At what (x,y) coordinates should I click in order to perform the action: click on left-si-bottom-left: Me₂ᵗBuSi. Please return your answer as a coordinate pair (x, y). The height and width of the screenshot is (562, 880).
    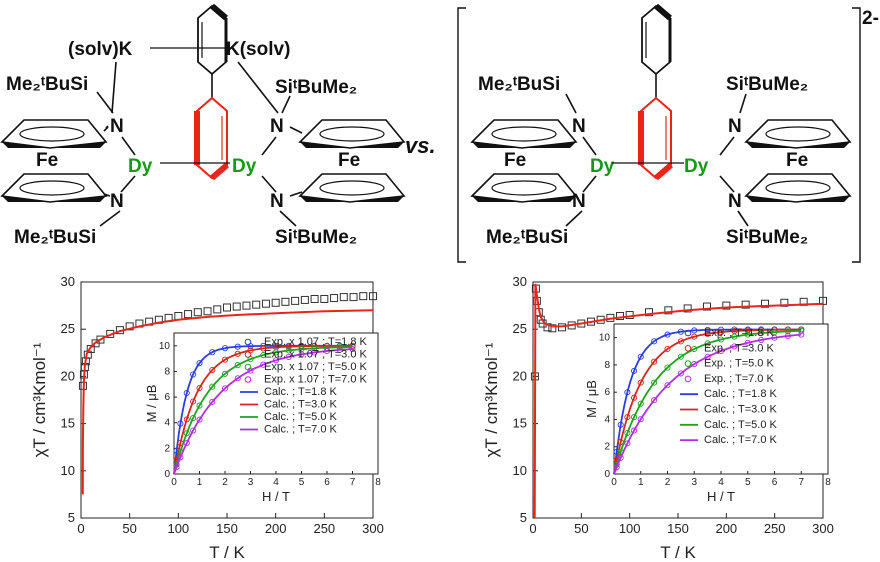
    Looking at the image, I should click on (55, 237).